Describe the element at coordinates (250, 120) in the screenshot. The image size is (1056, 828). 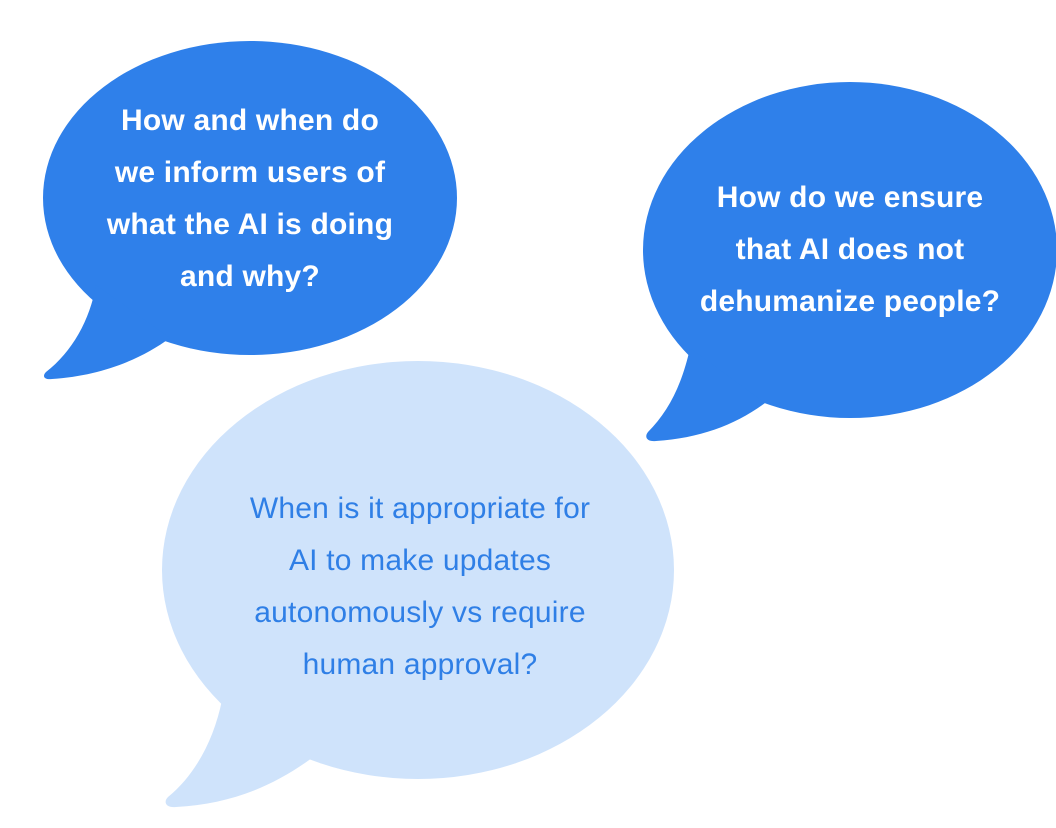
I see `bubble-a-line-1: How and when do` at that location.